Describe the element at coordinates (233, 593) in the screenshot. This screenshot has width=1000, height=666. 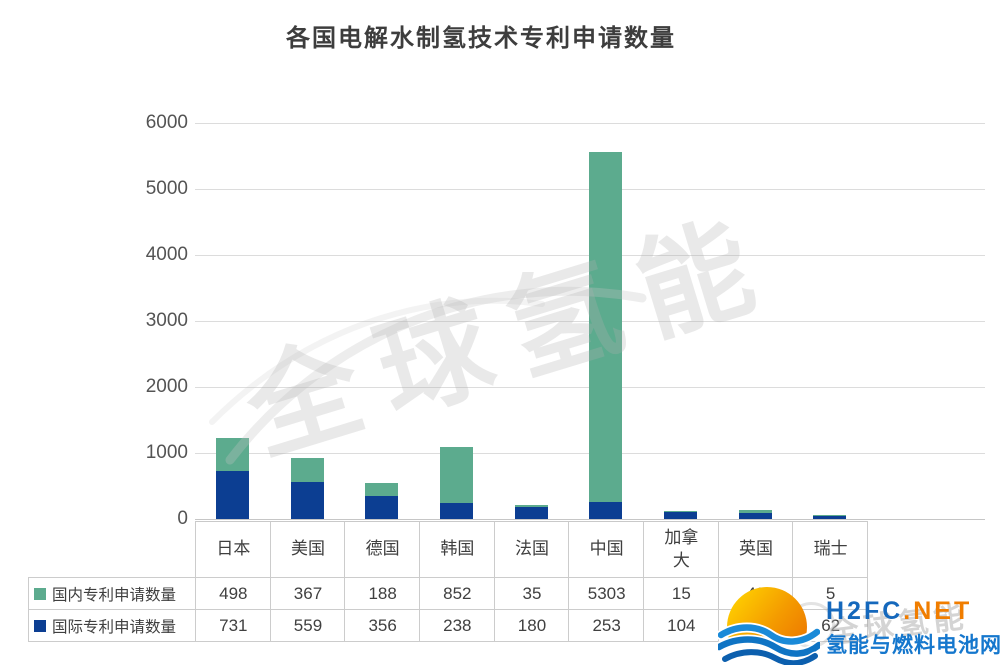
I see `value-cell: 498` at that location.